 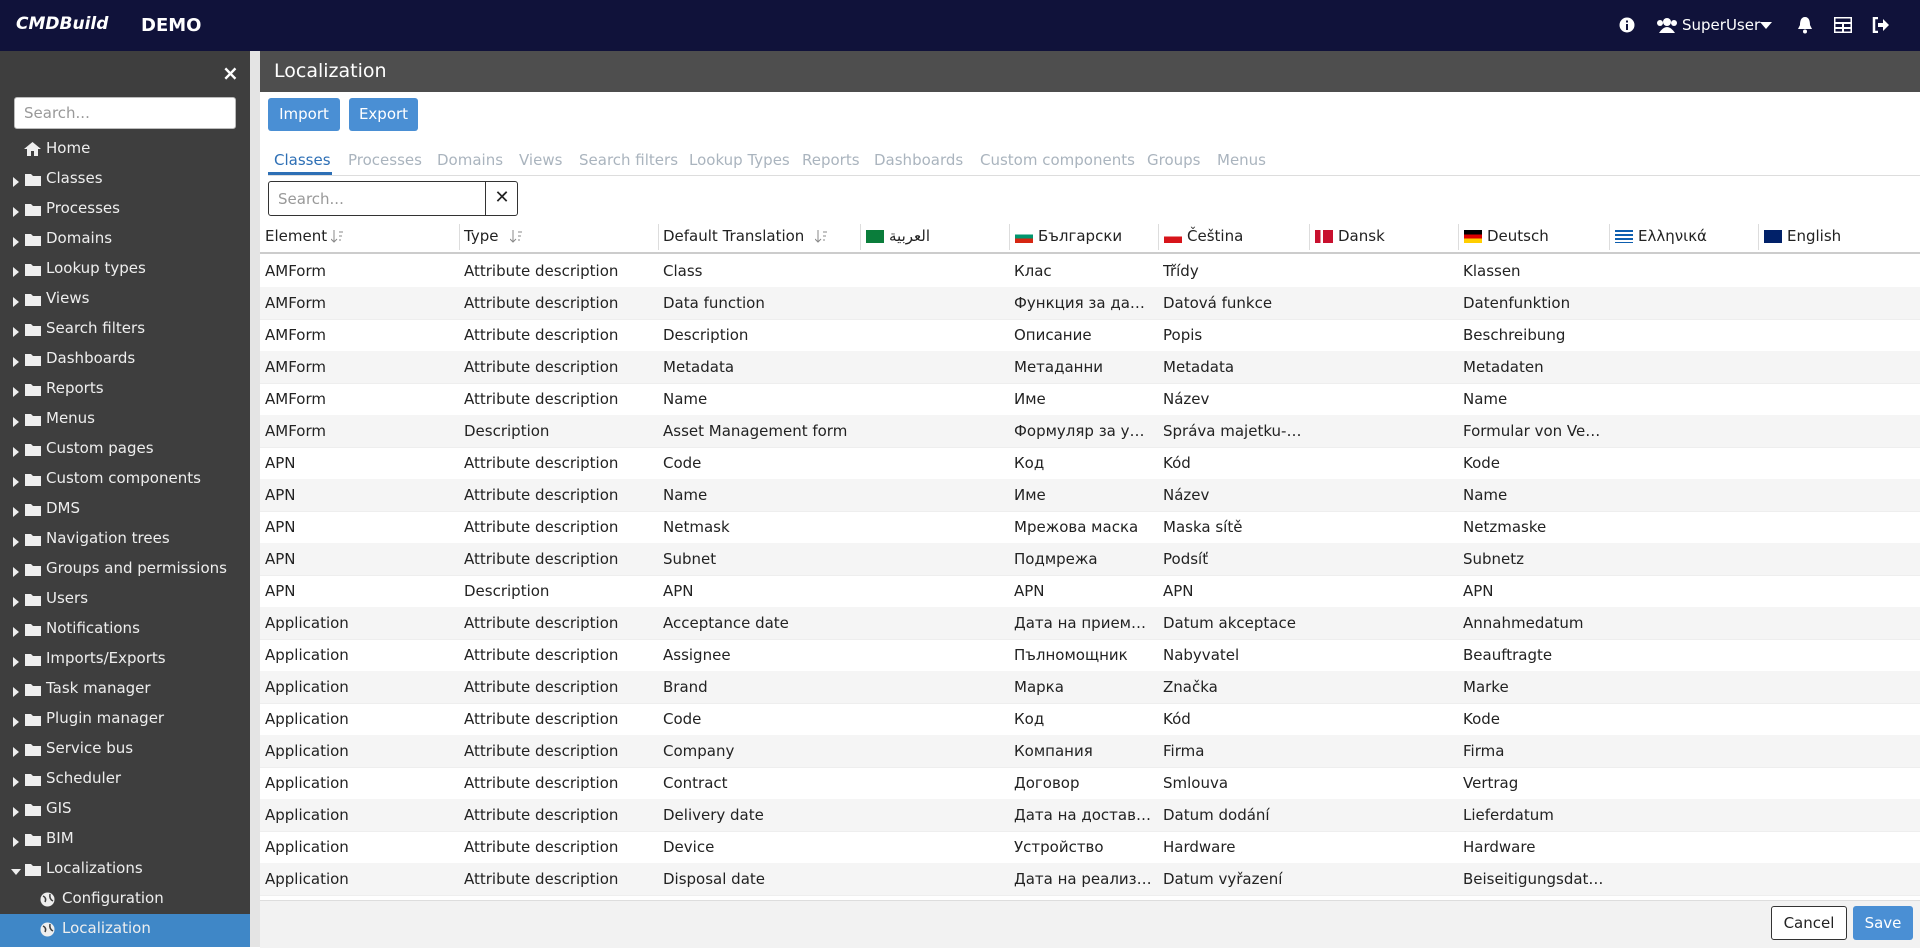 I want to click on tab: Menus, so click(x=1241, y=160).